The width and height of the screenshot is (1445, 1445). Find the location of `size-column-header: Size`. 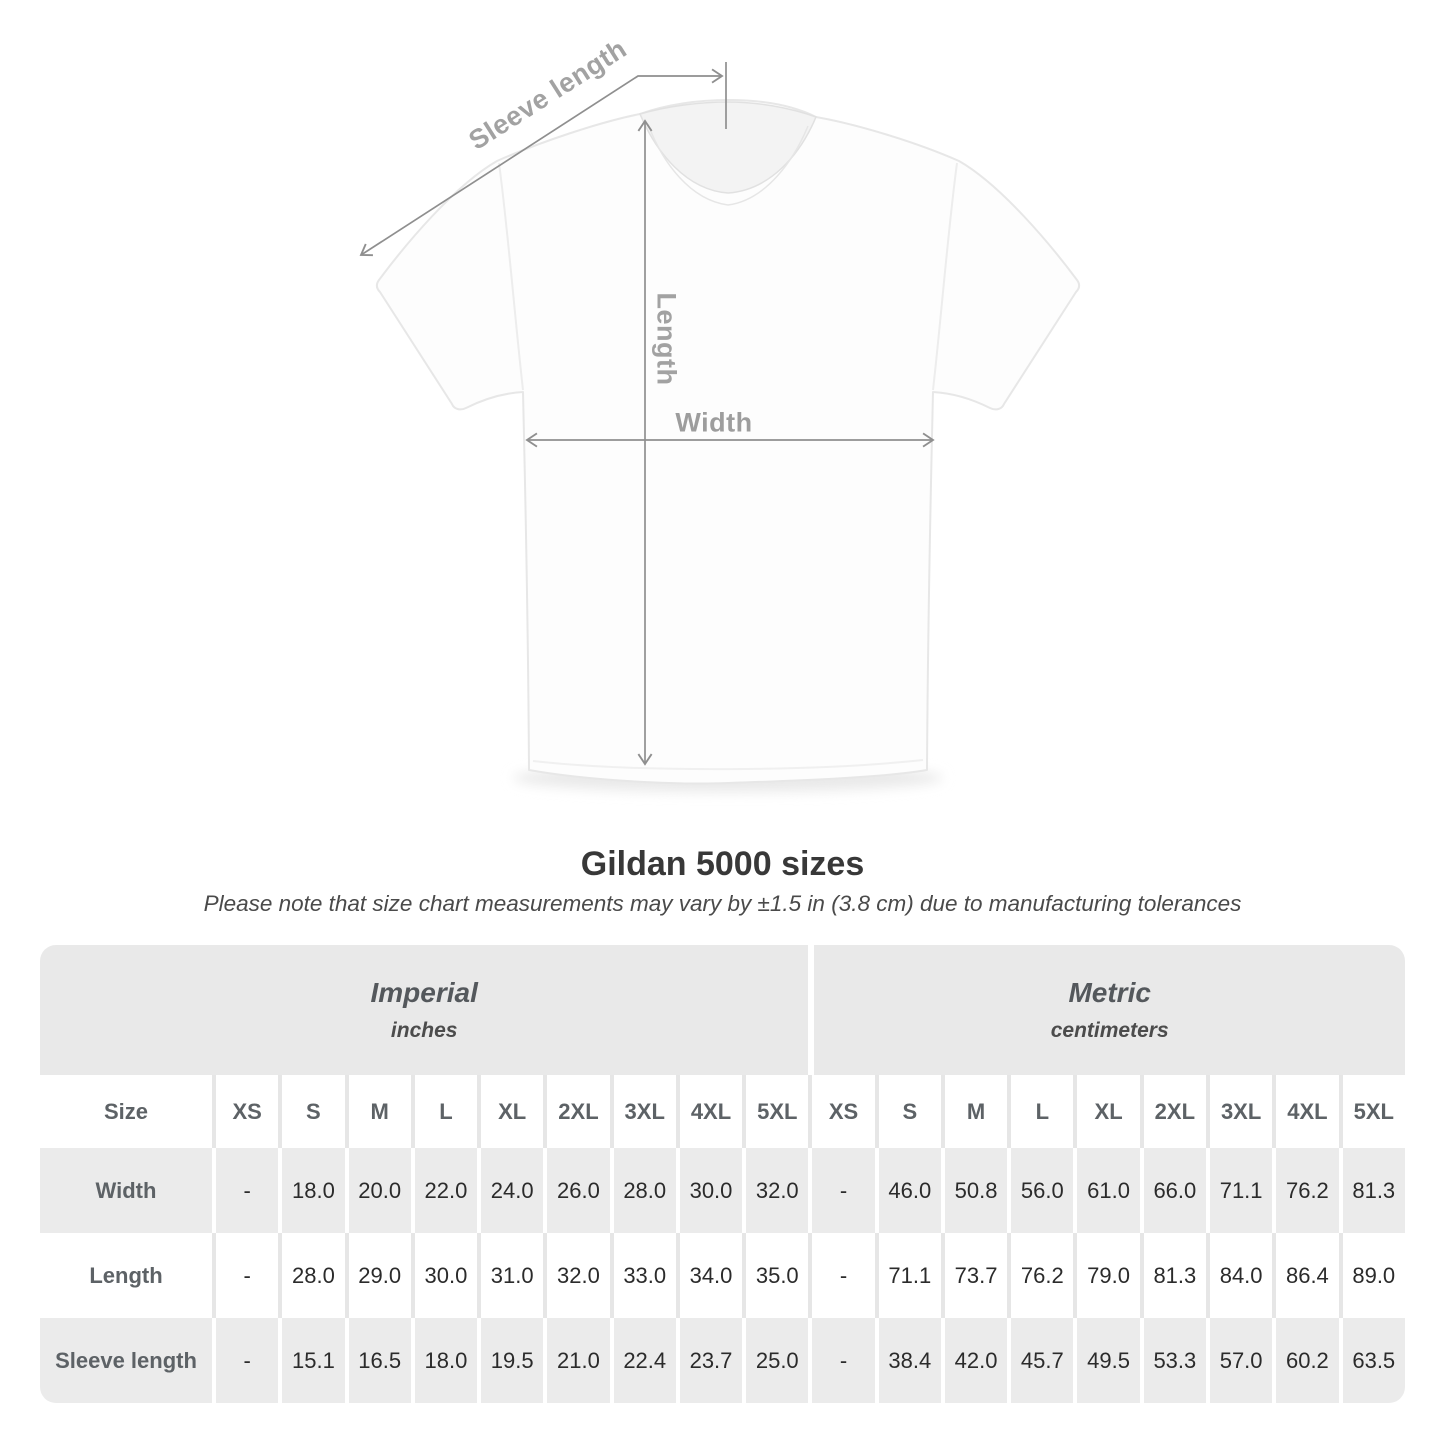

size-column-header: Size is located at coordinates (126, 1111).